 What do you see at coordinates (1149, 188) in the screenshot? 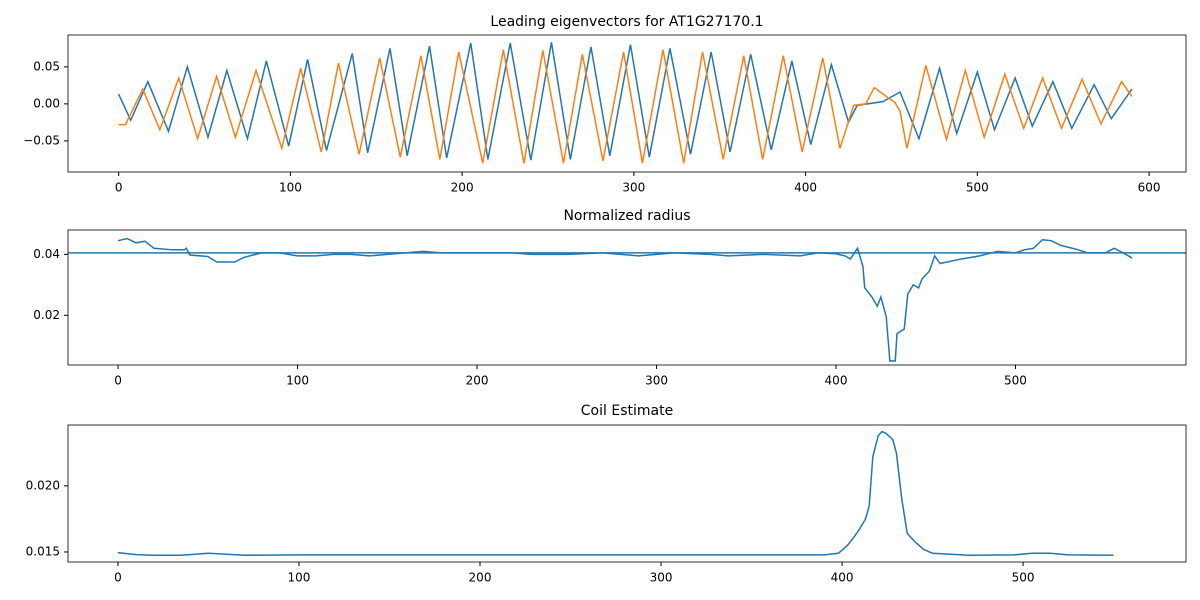
I see `x-tick-label: 600` at bounding box center [1149, 188].